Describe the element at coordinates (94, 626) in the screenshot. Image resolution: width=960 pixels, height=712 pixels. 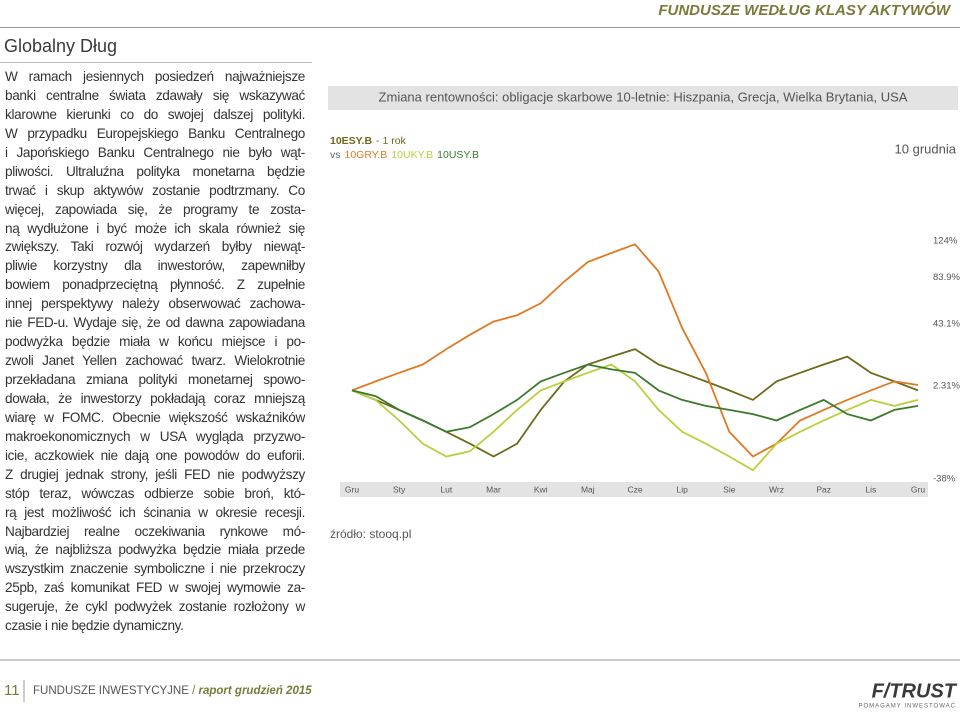
I see `text-line: czasie i nie będzie dynamiczny.` at that location.